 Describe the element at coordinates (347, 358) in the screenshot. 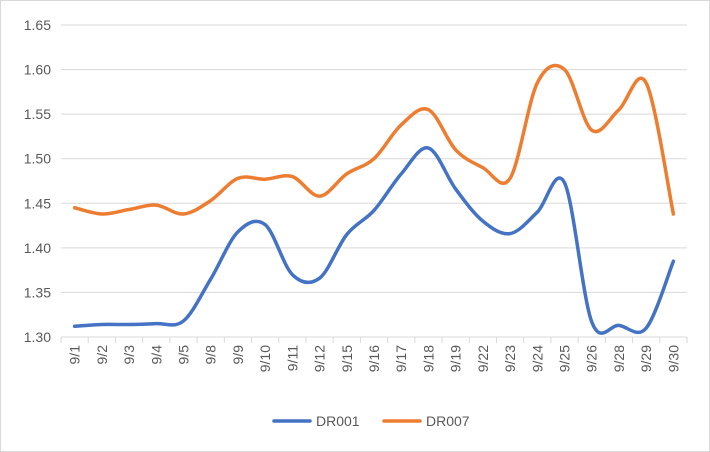

I see `x-tick-label: 9/15` at that location.